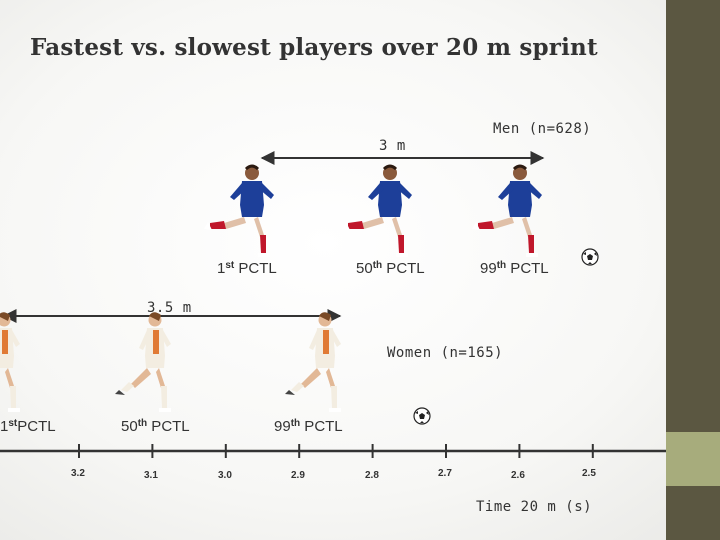  Describe the element at coordinates (298, 475) in the screenshot. I see `time-tick-label: 2.9` at that location.